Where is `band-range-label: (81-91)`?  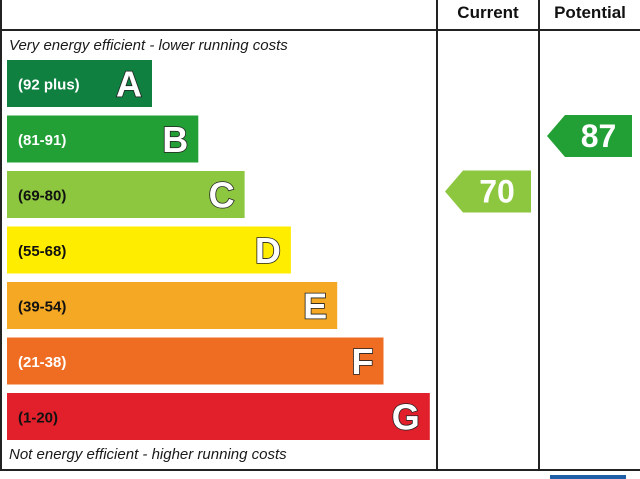
band-range-label: (81-91) is located at coordinates (42, 140).